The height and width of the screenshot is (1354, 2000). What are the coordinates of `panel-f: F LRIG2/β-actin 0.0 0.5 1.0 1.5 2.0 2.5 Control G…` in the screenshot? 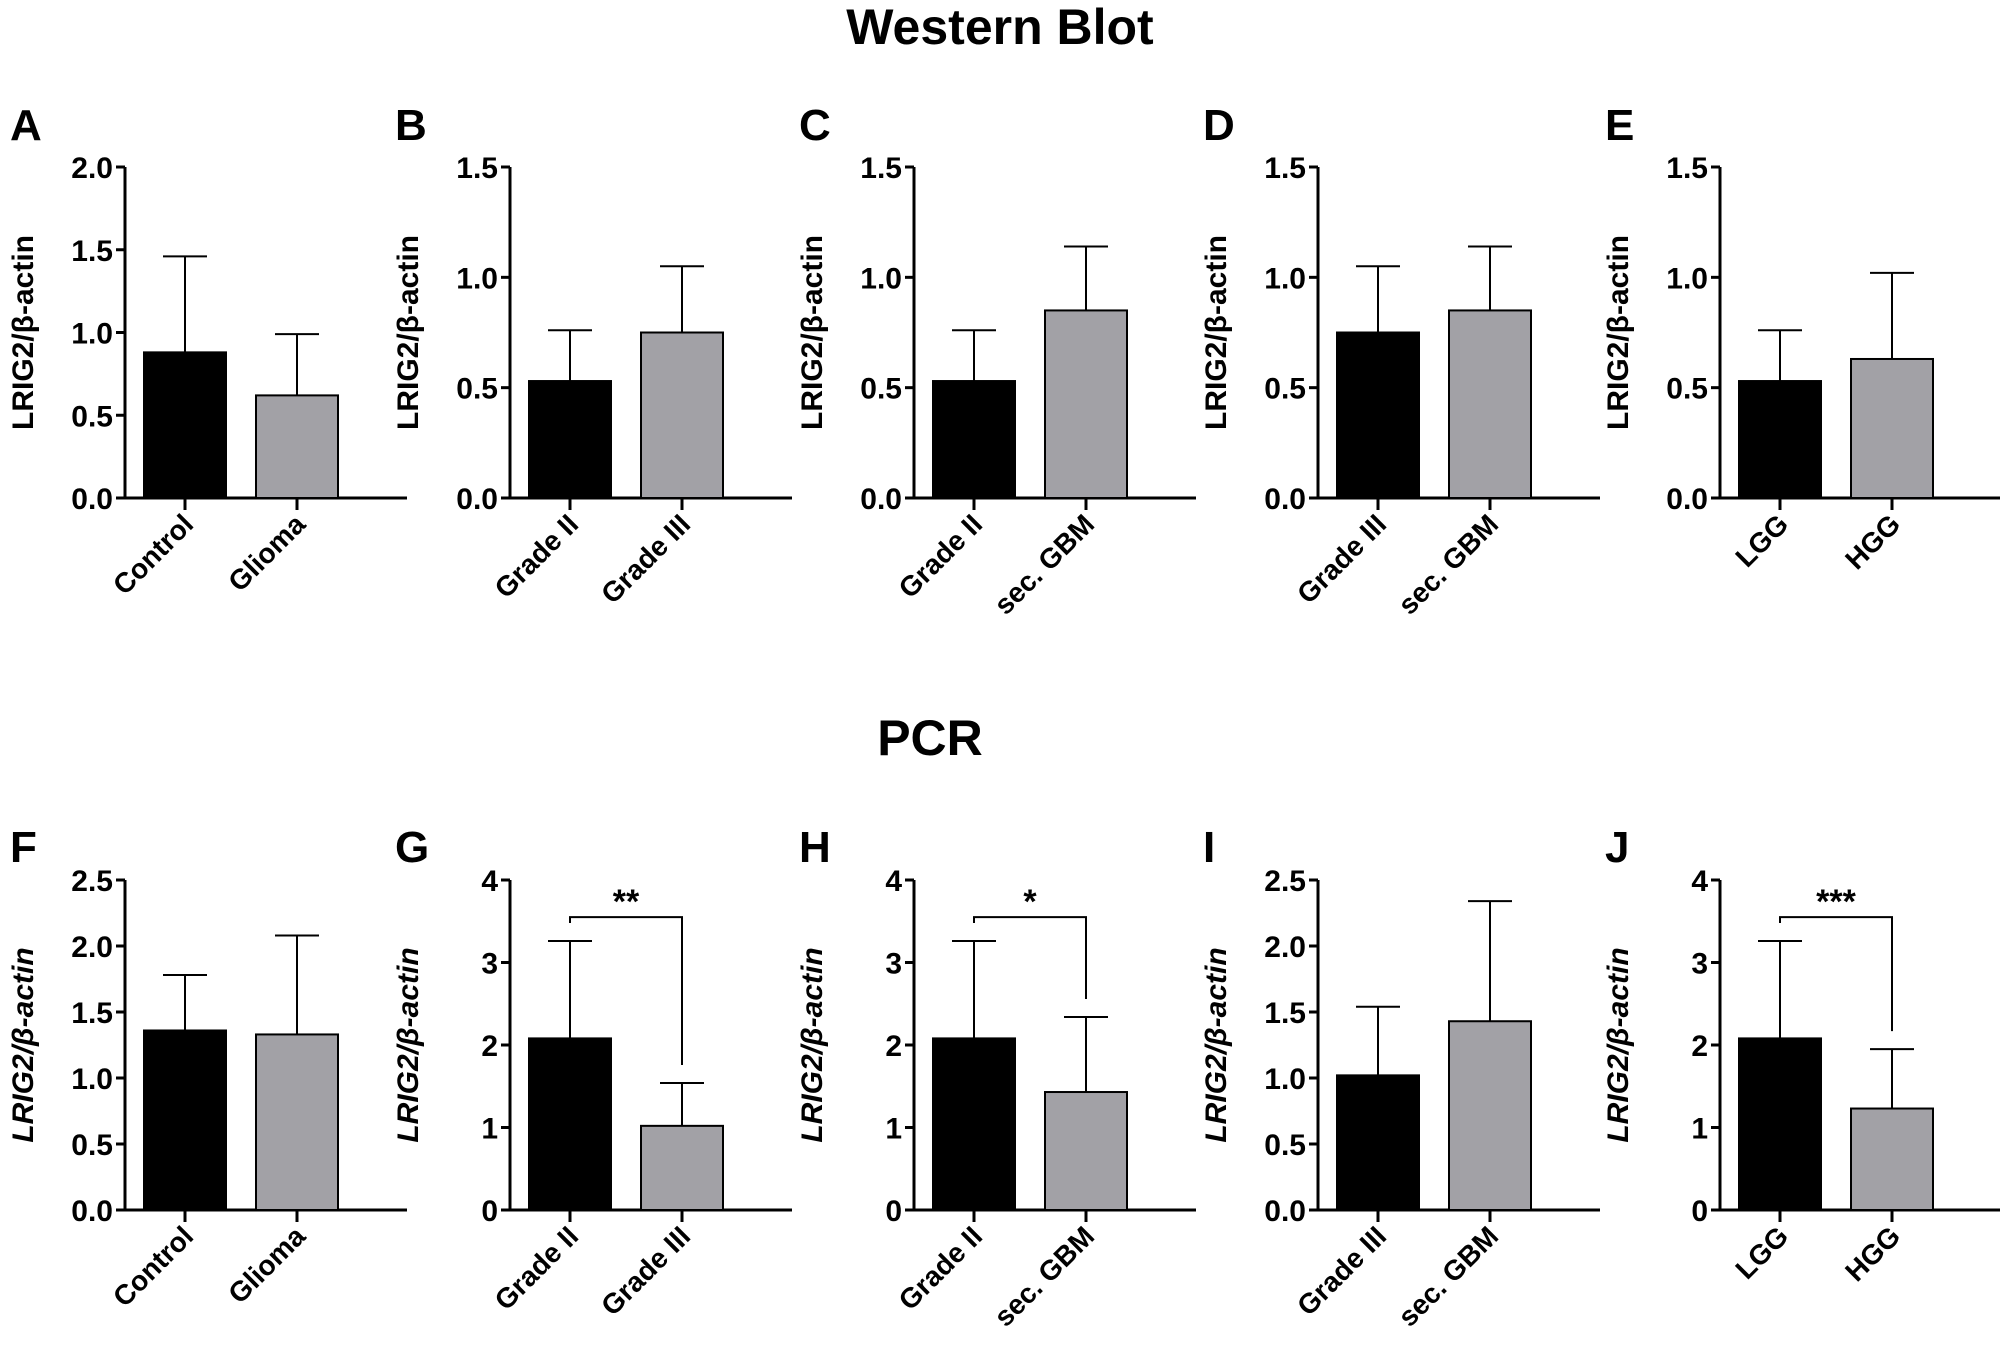 It's located at (207, 1068).